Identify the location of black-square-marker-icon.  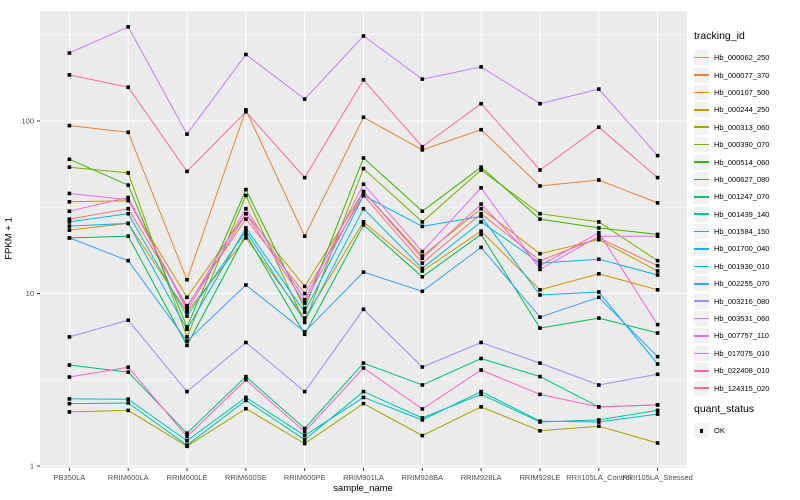
(701, 430).